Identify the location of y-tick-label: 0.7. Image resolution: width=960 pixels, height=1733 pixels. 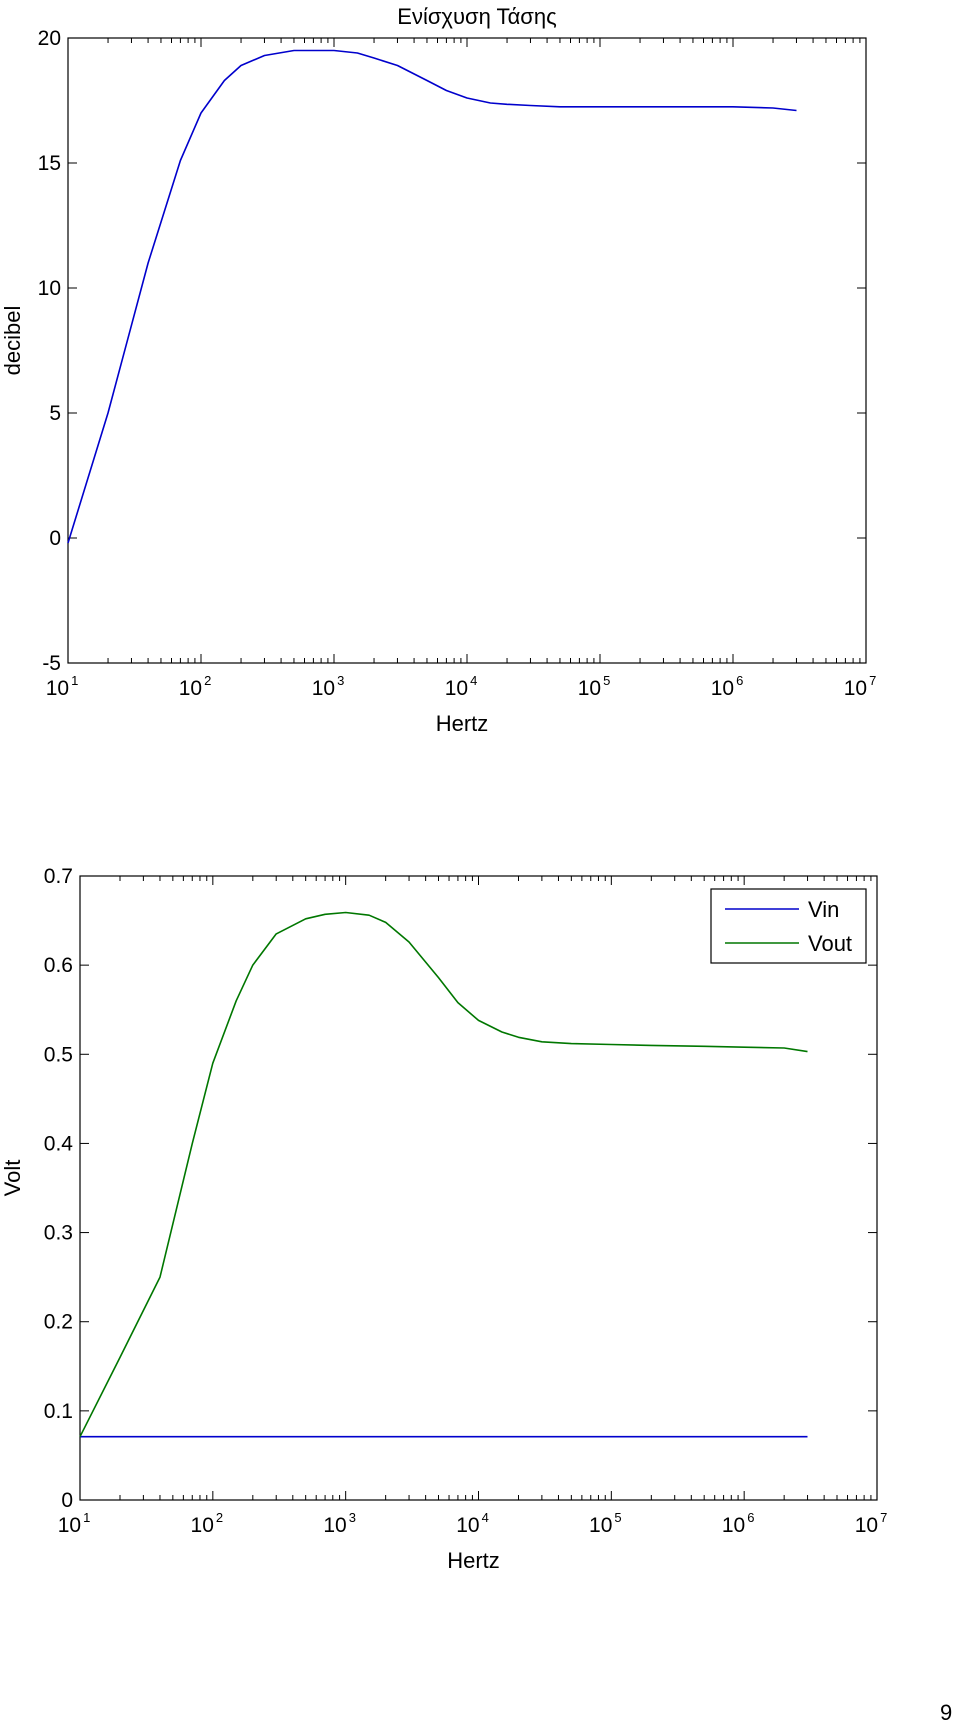
(58, 876).